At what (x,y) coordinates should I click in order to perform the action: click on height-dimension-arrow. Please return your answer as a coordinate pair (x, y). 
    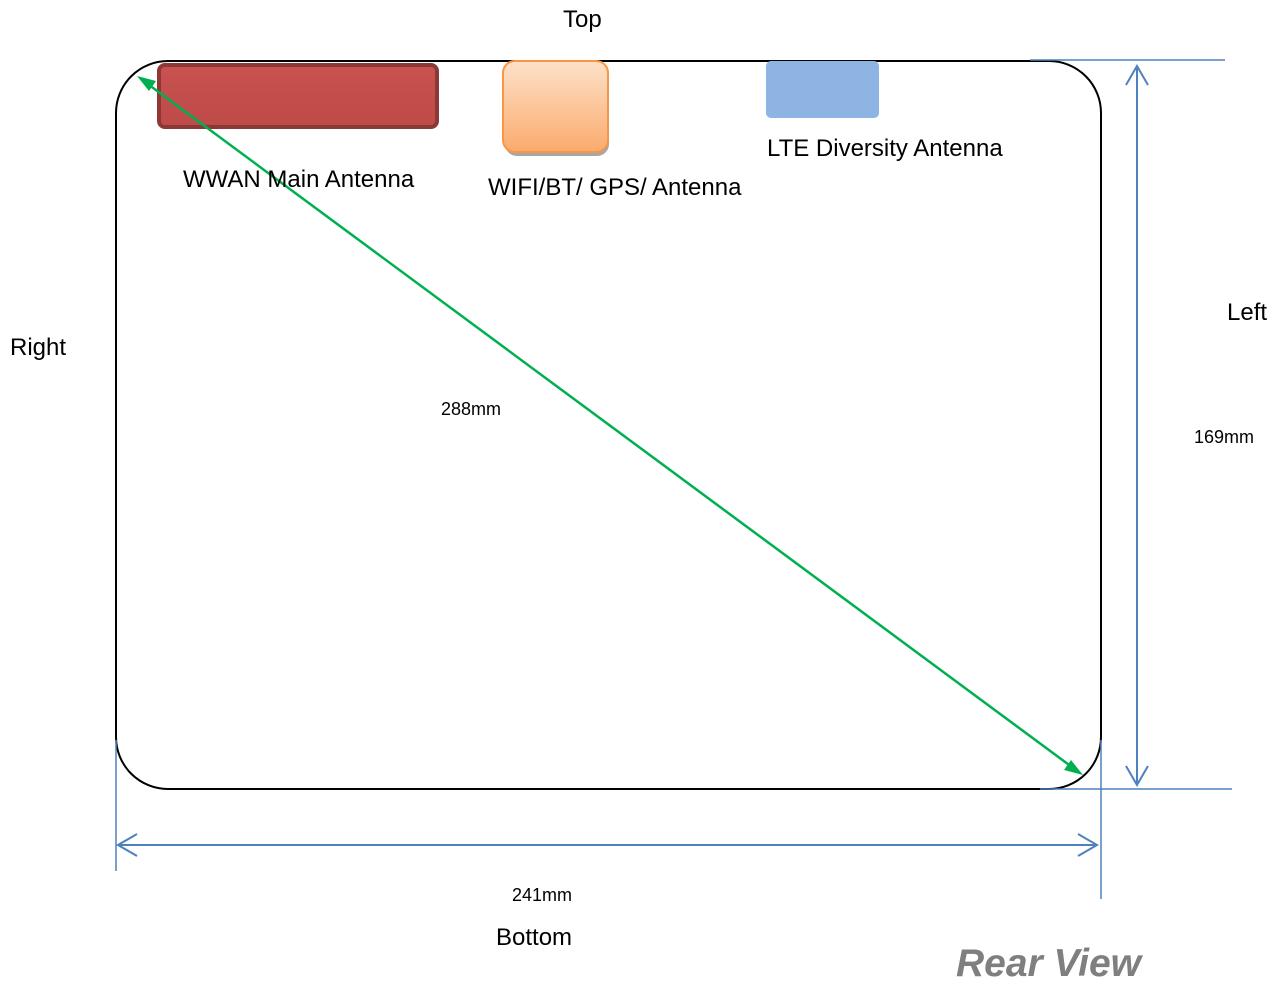
    Looking at the image, I should click on (1137, 425).